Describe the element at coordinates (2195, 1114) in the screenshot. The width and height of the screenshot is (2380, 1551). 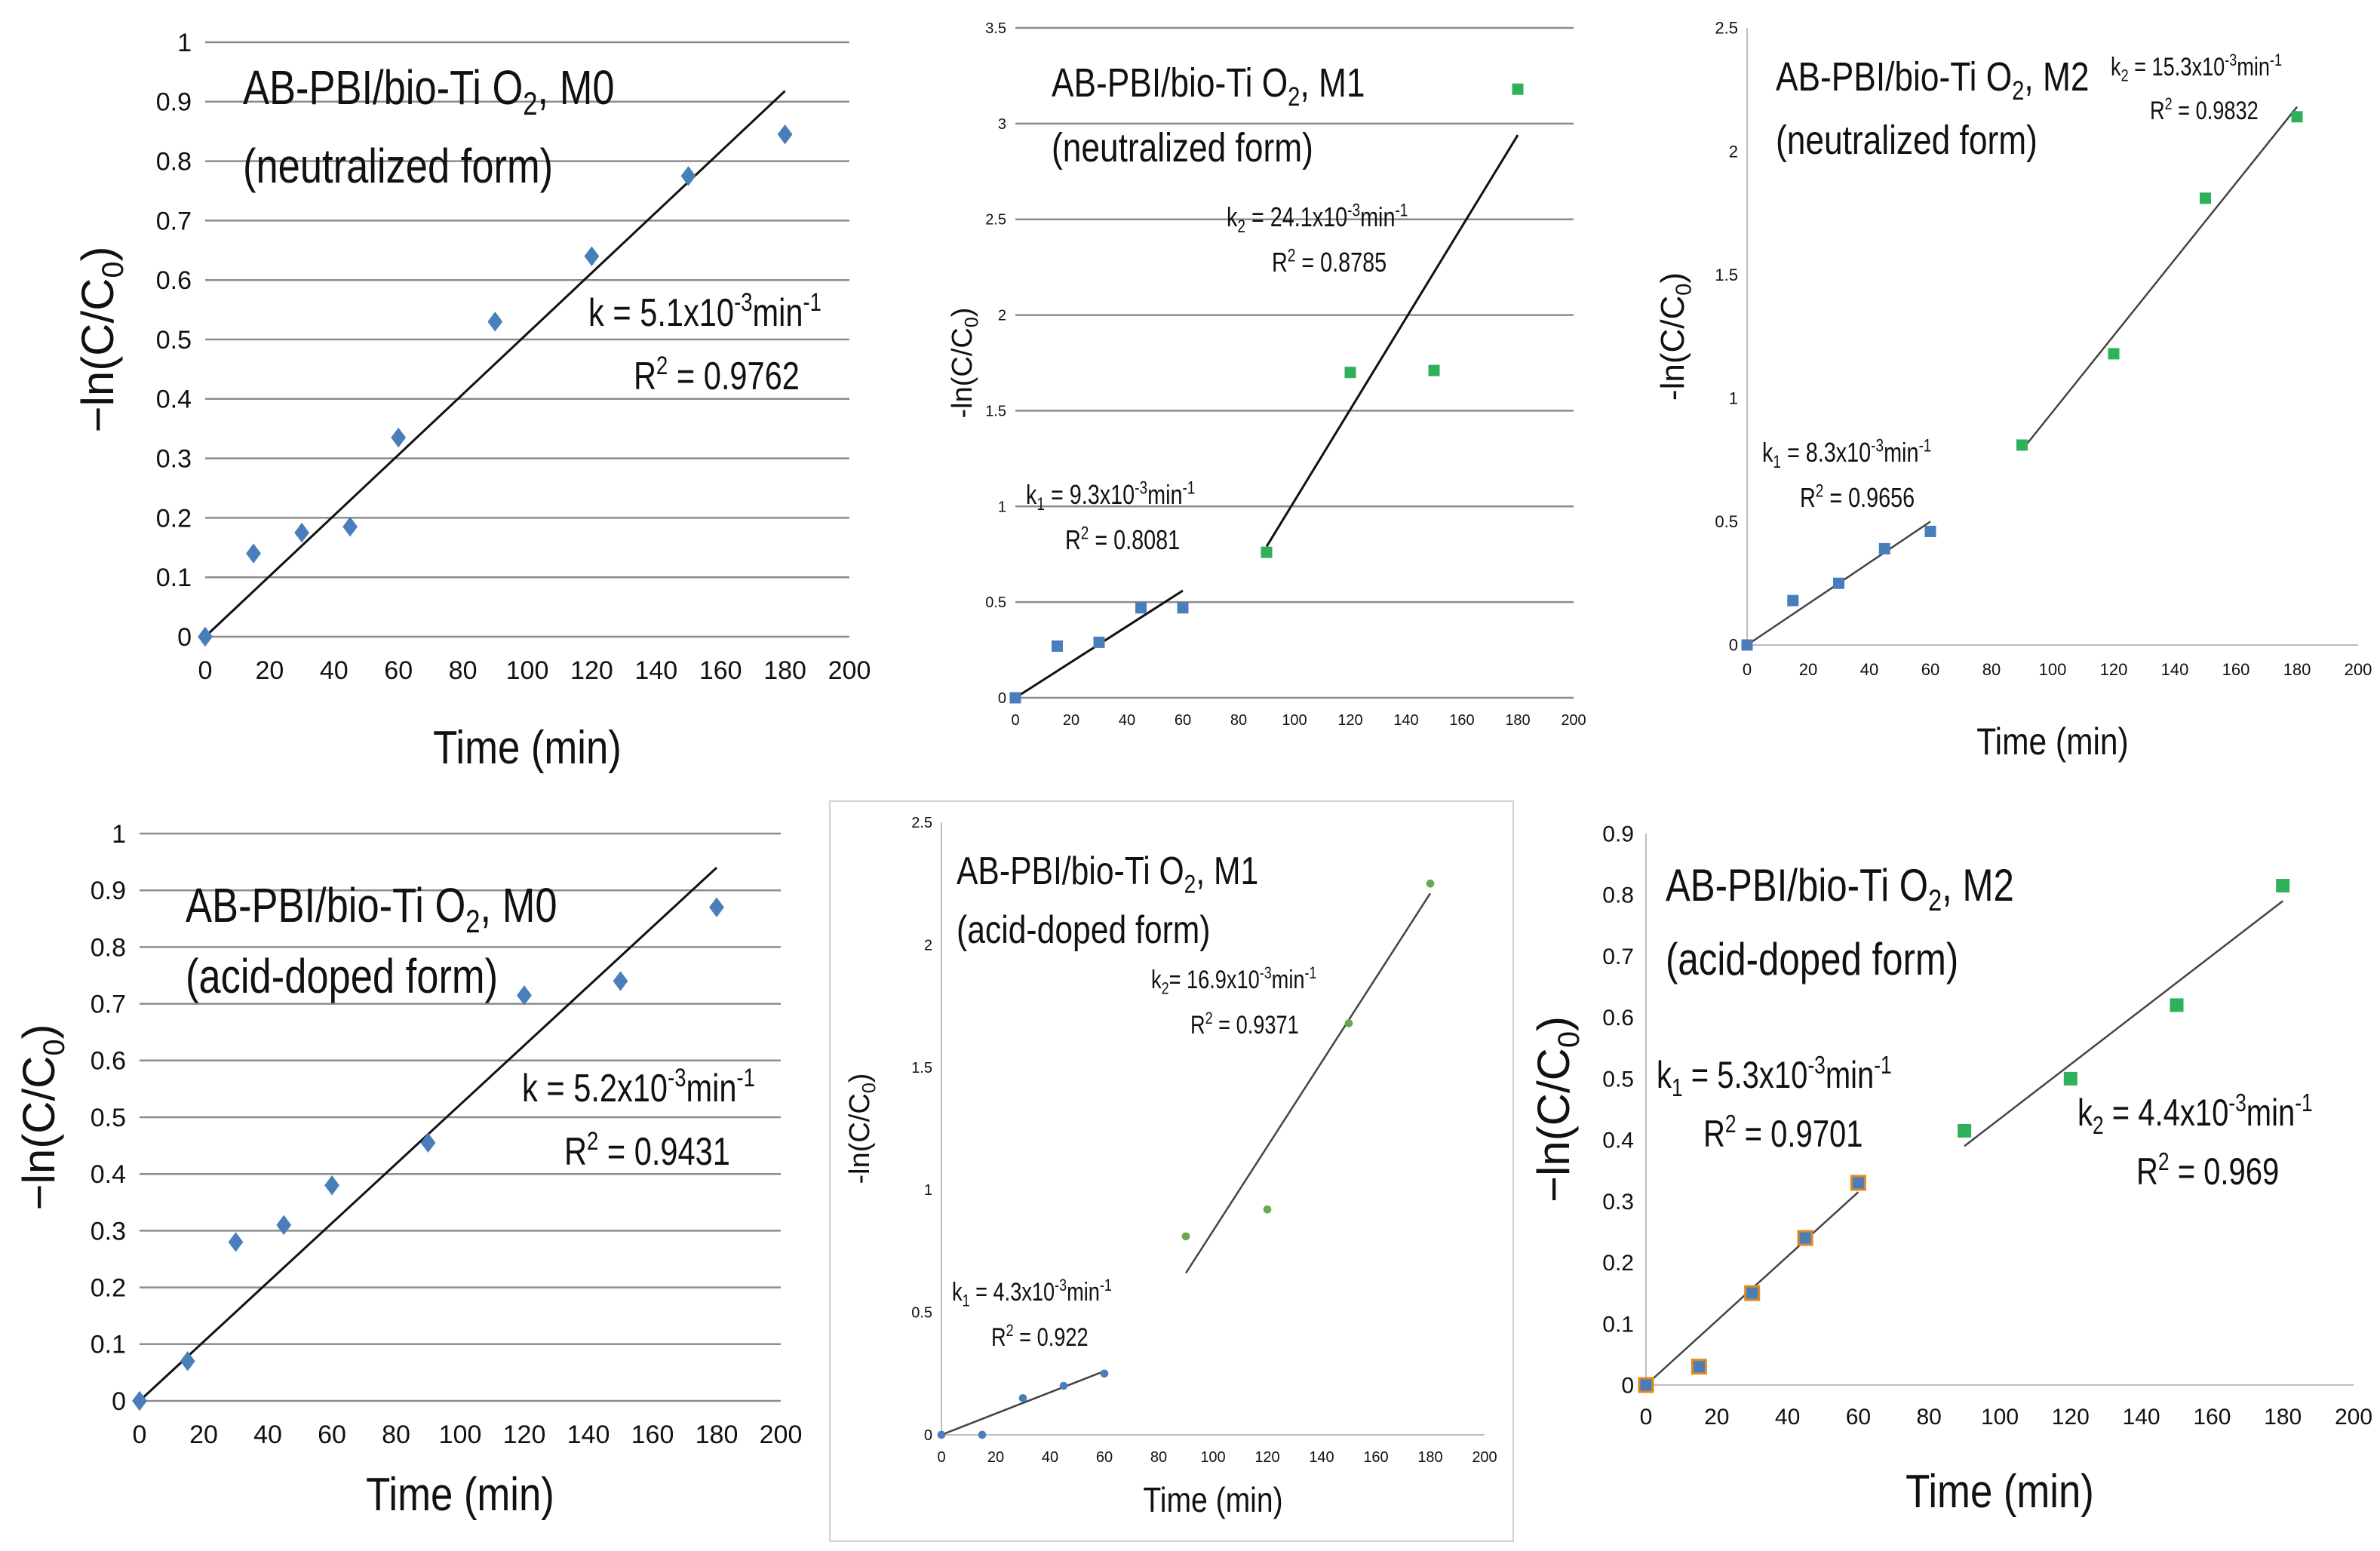
I see `rate-constant-label: k2 = 4.4x10-3min-1` at that location.